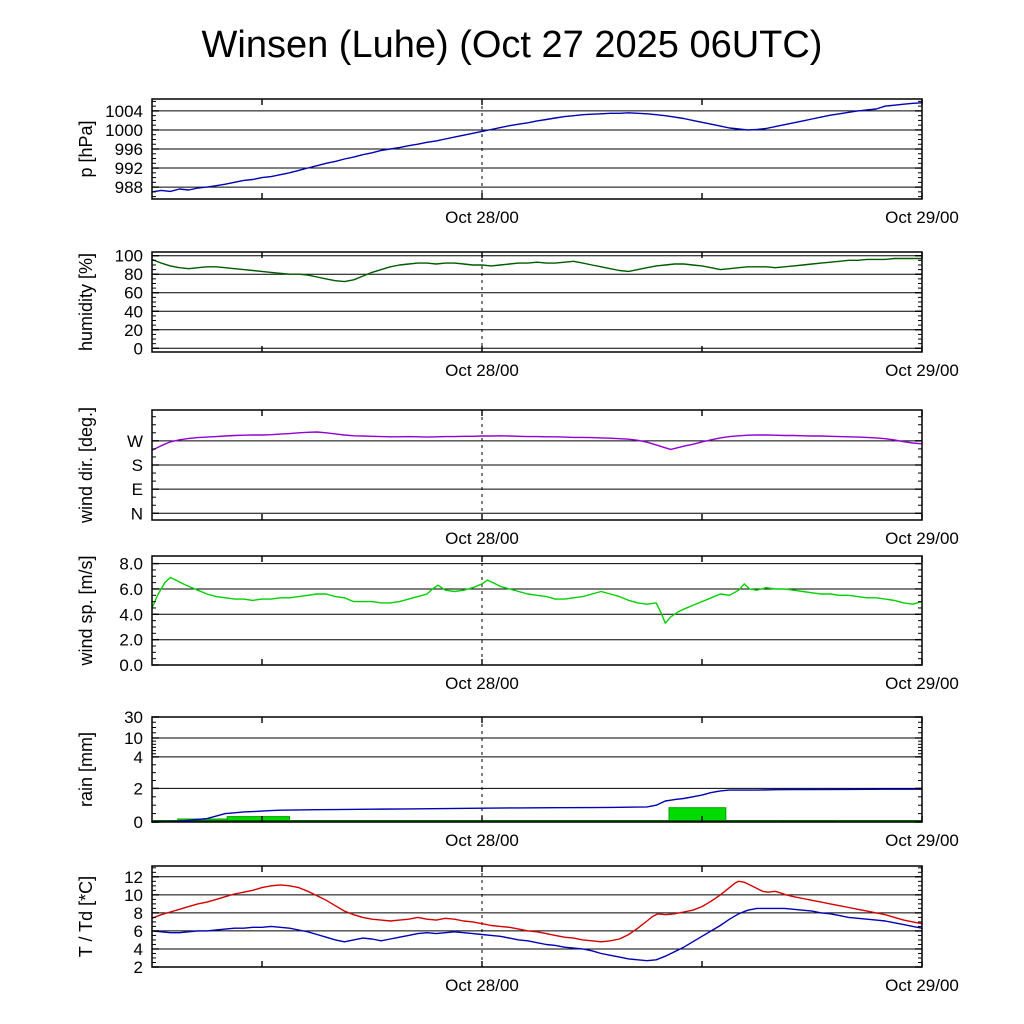 The height and width of the screenshot is (1024, 1024). Describe the element at coordinates (131, 640) in the screenshot. I see `y-tick-label: 2.0` at that location.